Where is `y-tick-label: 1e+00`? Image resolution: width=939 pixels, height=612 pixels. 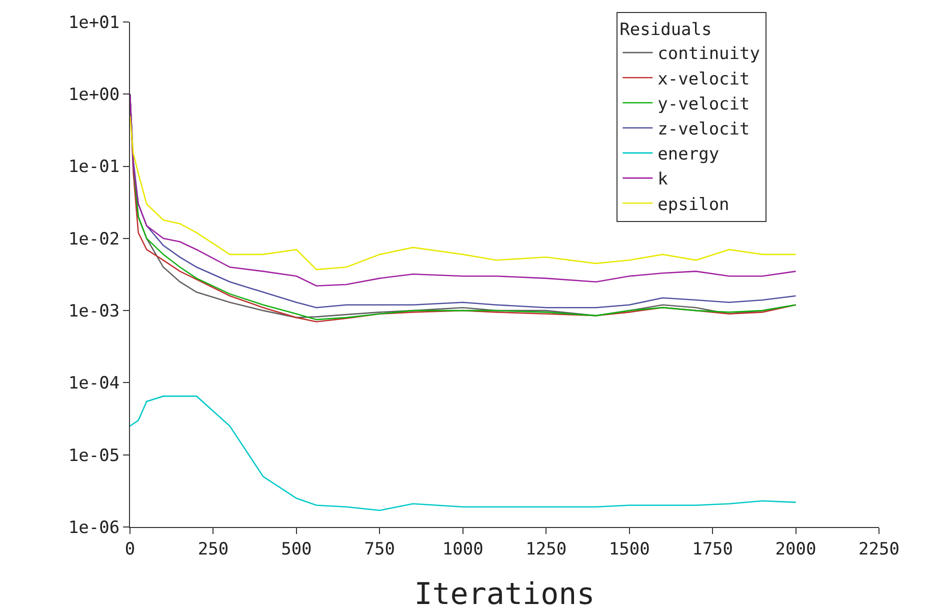
y-tick-label: 1e+00 is located at coordinates (94, 95).